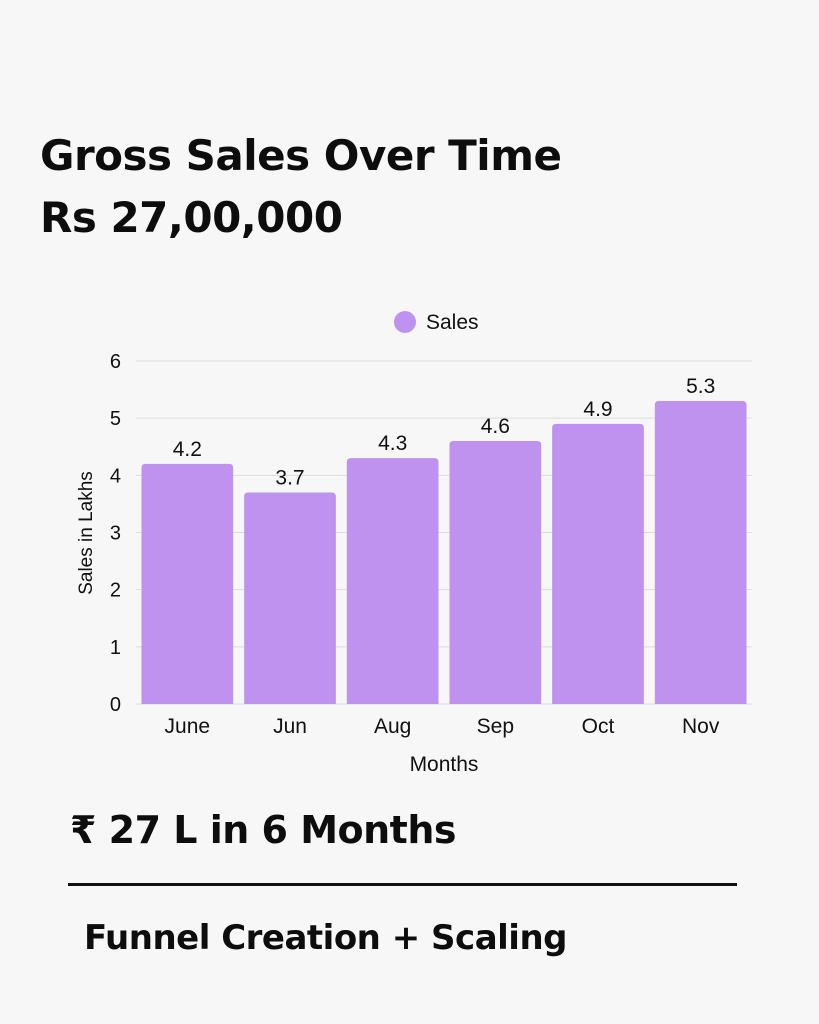 This screenshot has width=819, height=1024. What do you see at coordinates (115, 419) in the screenshot?
I see `y-tick-label: 5` at bounding box center [115, 419].